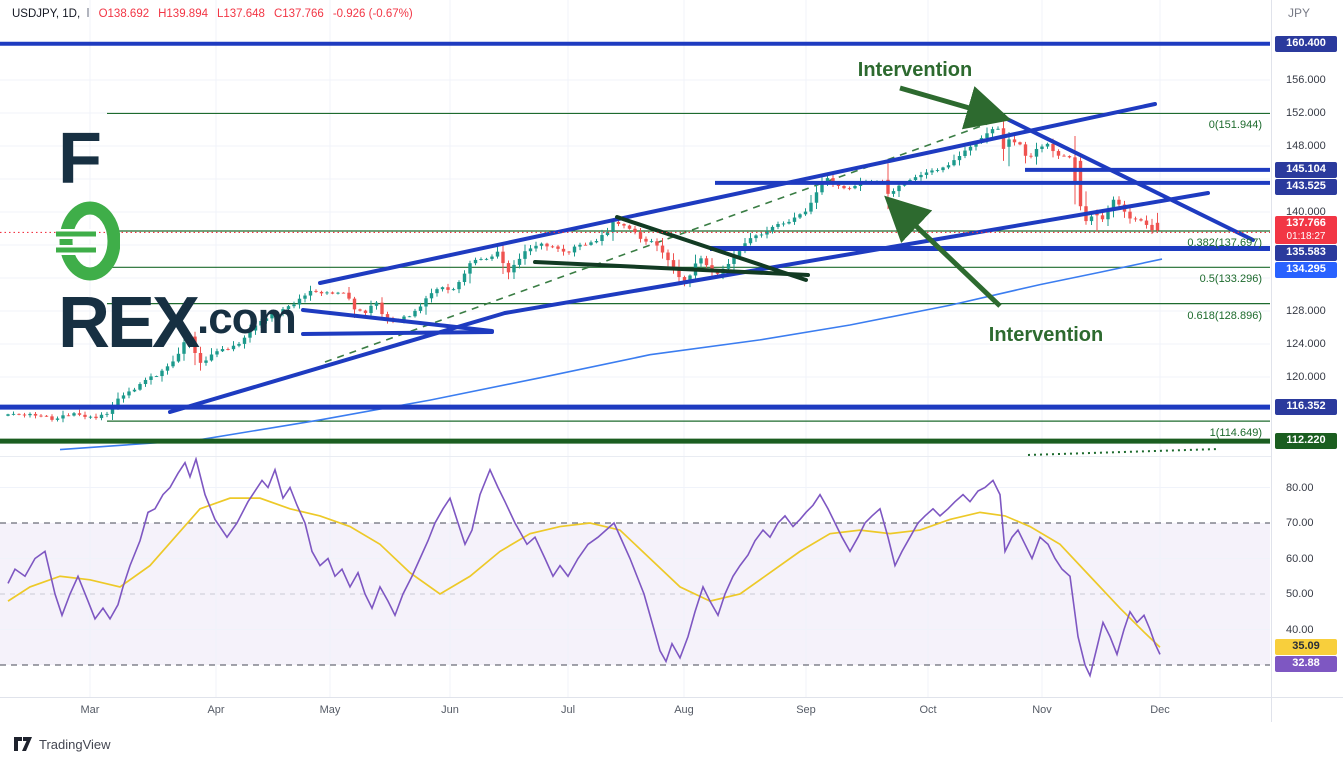 Image resolution: width=1343 pixels, height=758 pixels. What do you see at coordinates (684, 710) in the screenshot?
I see `time-axis-month-label: Aug` at bounding box center [684, 710].